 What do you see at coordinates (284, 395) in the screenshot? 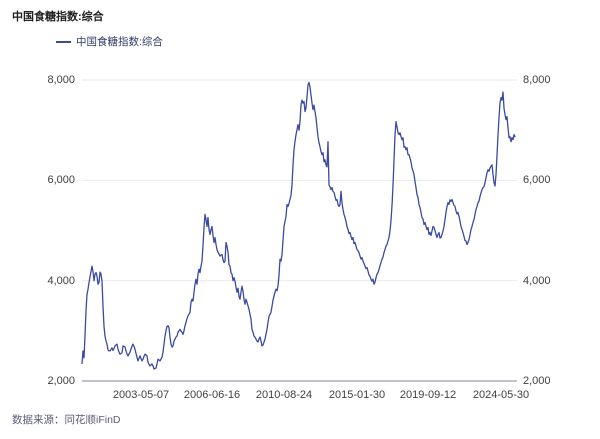
I see `x-axis-label: 2010-08-24` at bounding box center [284, 395].